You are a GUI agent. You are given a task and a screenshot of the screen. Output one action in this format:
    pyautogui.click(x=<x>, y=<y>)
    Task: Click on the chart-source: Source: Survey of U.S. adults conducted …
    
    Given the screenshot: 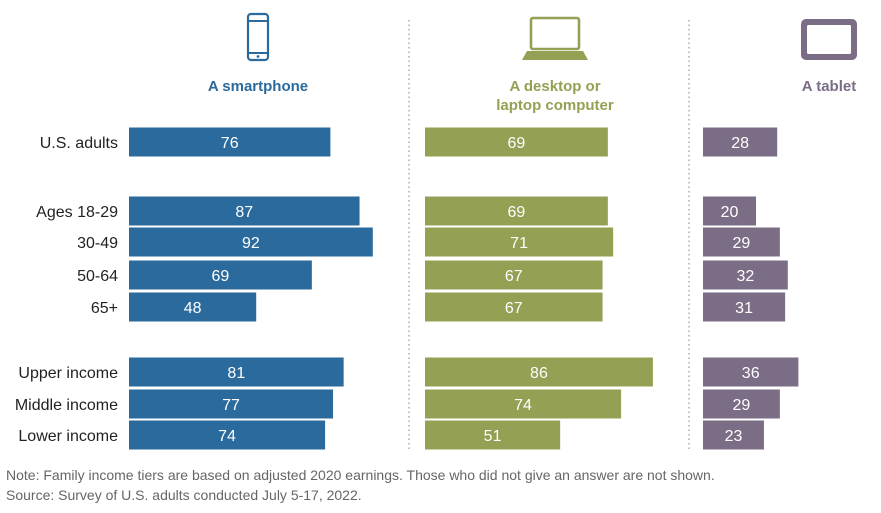 What is the action you would take?
    pyautogui.click(x=184, y=495)
    